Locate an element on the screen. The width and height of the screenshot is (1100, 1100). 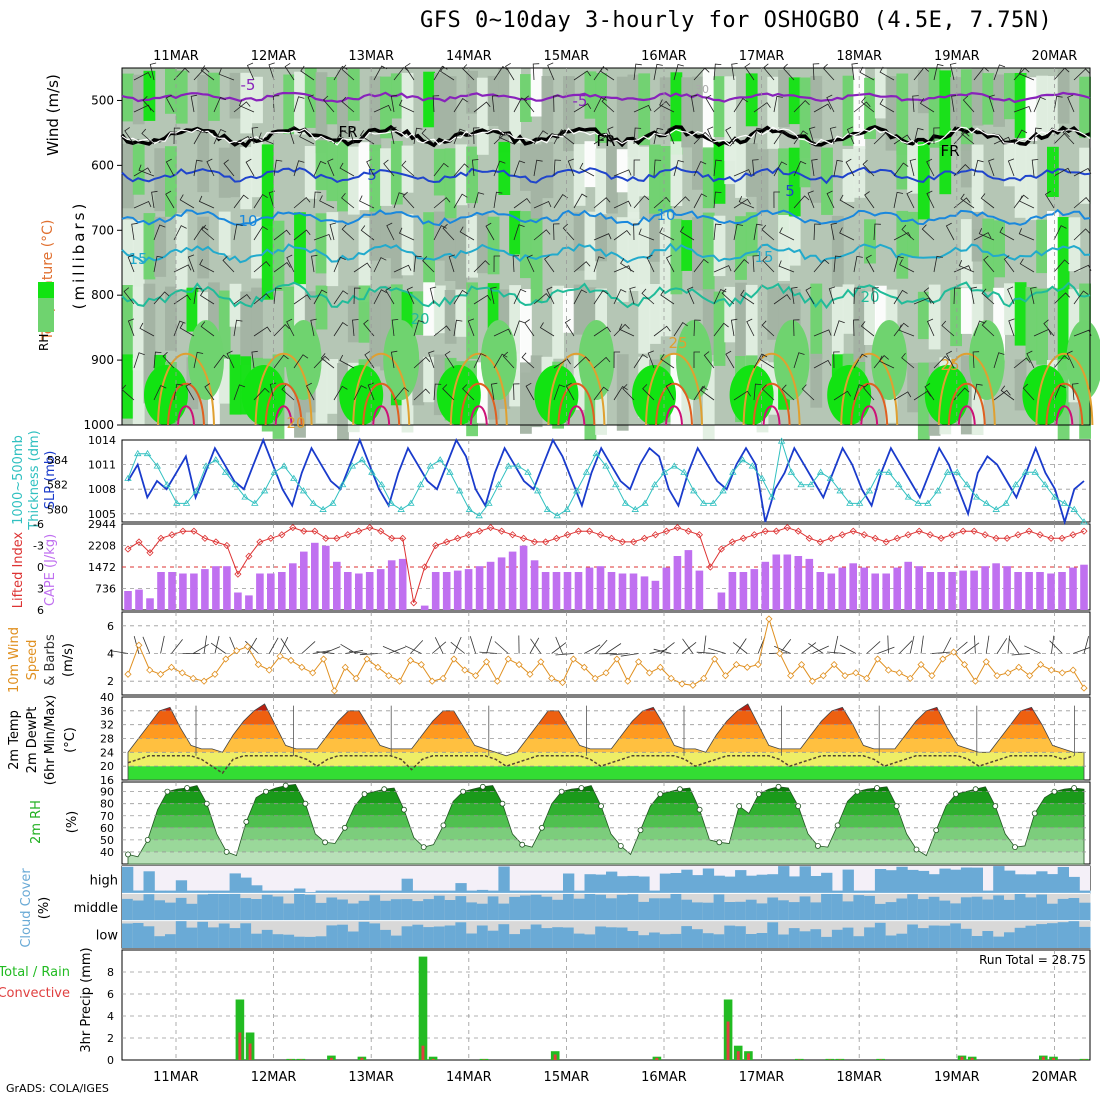
precip-conv-bar is located at coordinates (250, 1051).